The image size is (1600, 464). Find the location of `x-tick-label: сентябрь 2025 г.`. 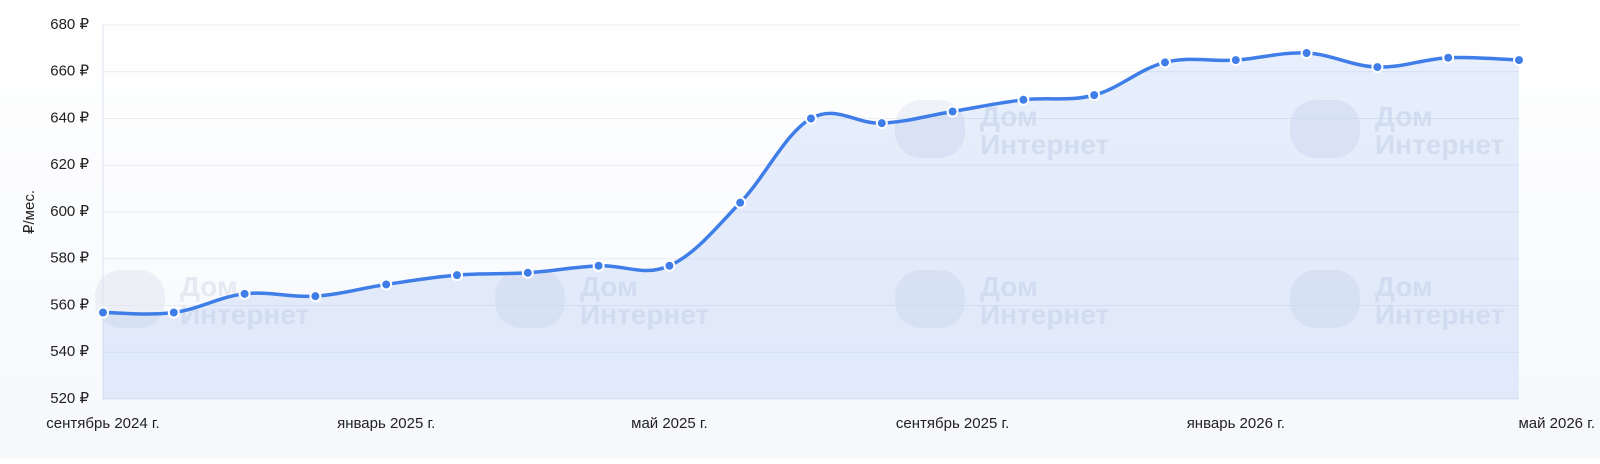

x-tick-label: сентябрь 2025 г. is located at coordinates (952, 423).